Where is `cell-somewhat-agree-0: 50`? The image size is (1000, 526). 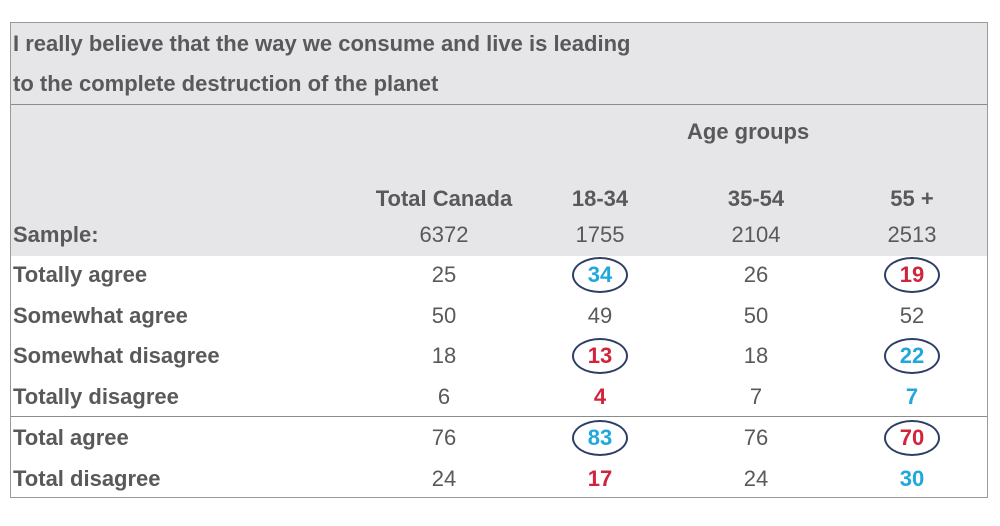
cell-somewhat-agree-0: 50 is located at coordinates (444, 315).